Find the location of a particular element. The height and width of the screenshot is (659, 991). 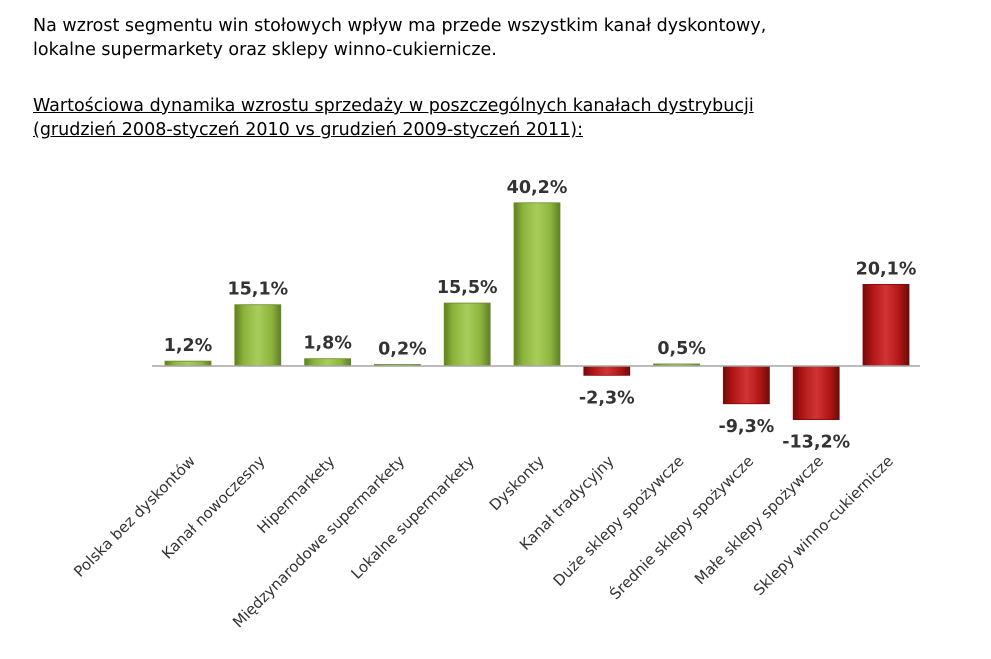

data-label: -2,3% is located at coordinates (607, 398).